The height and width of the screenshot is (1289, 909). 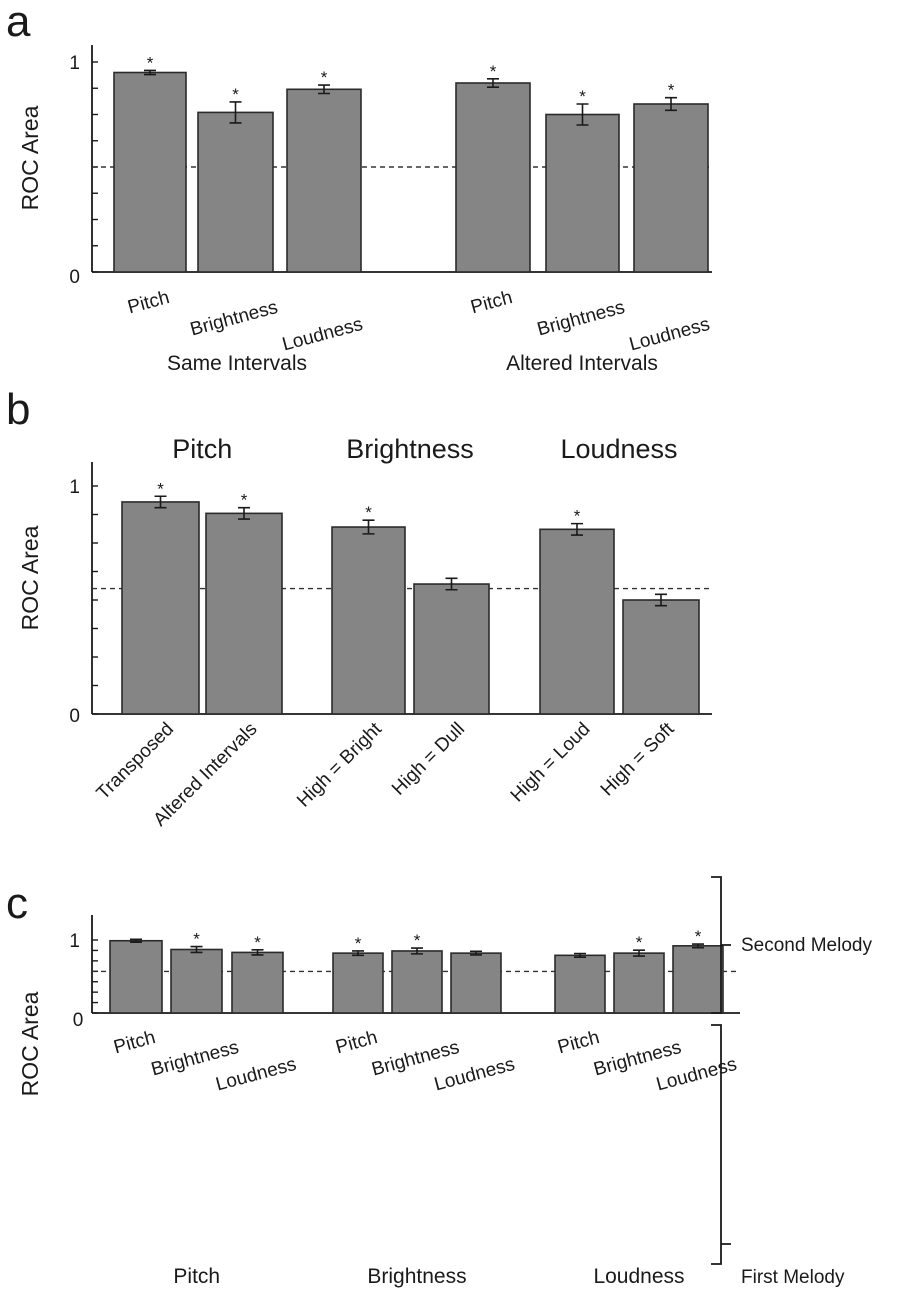 What do you see at coordinates (18, 23) in the screenshot?
I see `panel-a-letter: a` at bounding box center [18, 23].